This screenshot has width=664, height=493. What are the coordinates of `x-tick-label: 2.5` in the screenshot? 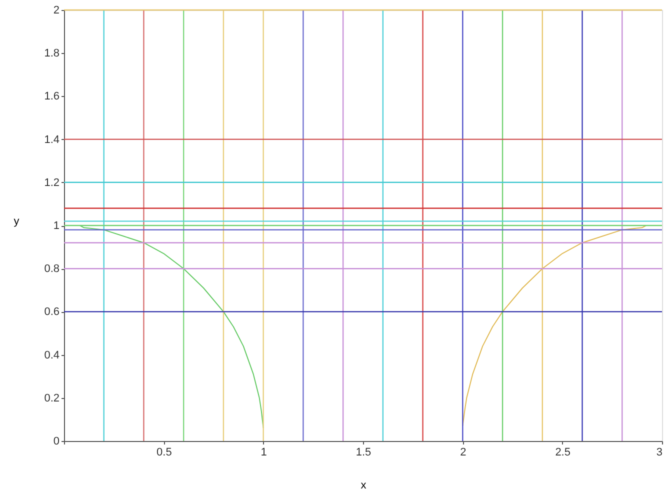 It's located at (562, 452).